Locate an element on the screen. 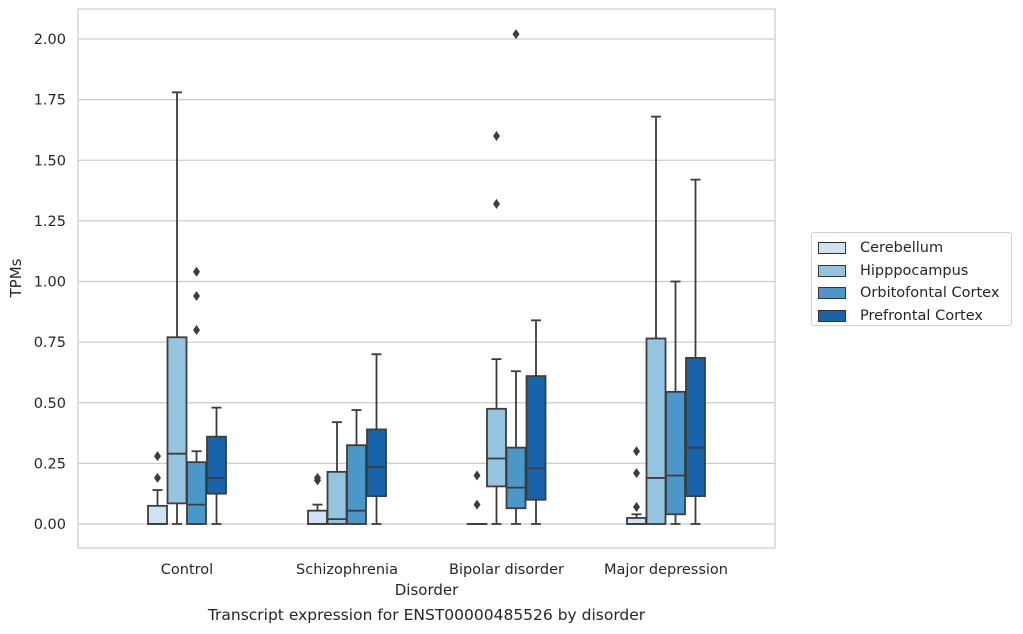 This screenshot has height=634, width=1023. y-tick-labels: 0.00 0.25 0.50 0.75 1.00 1.25 1.50 1.75 2.00 is located at coordinates (50, 282).